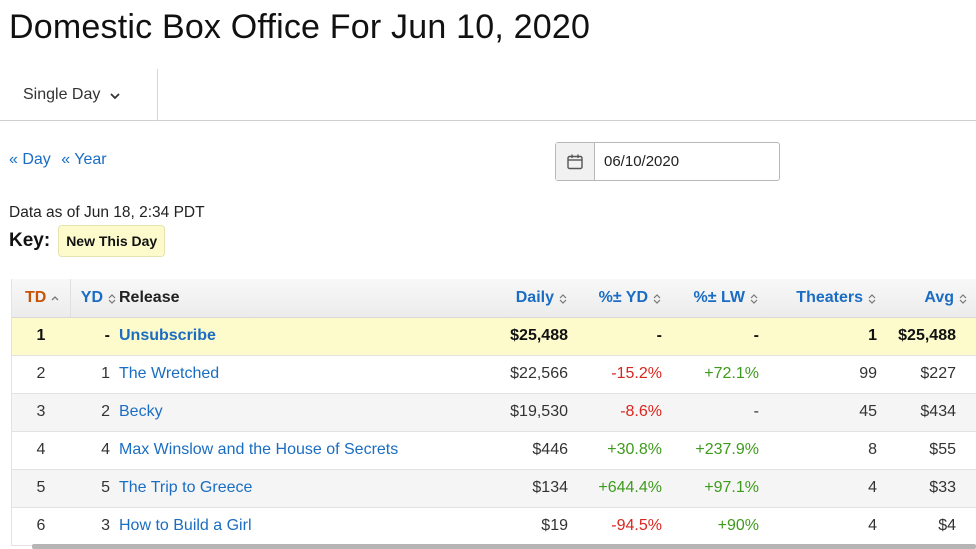  I want to click on sort-asc-icon, so click(55, 298).